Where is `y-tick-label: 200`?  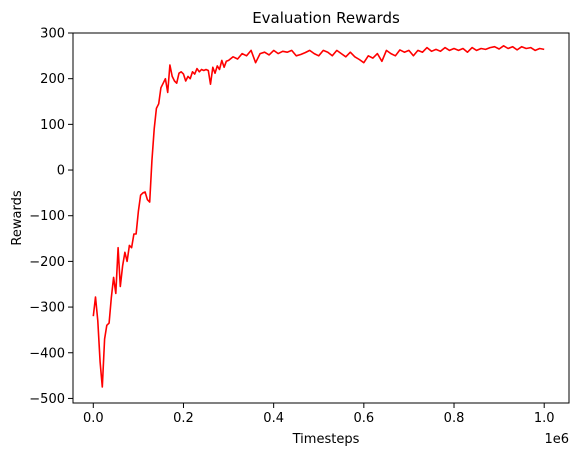
y-tick-label: 200 is located at coordinates (52, 79).